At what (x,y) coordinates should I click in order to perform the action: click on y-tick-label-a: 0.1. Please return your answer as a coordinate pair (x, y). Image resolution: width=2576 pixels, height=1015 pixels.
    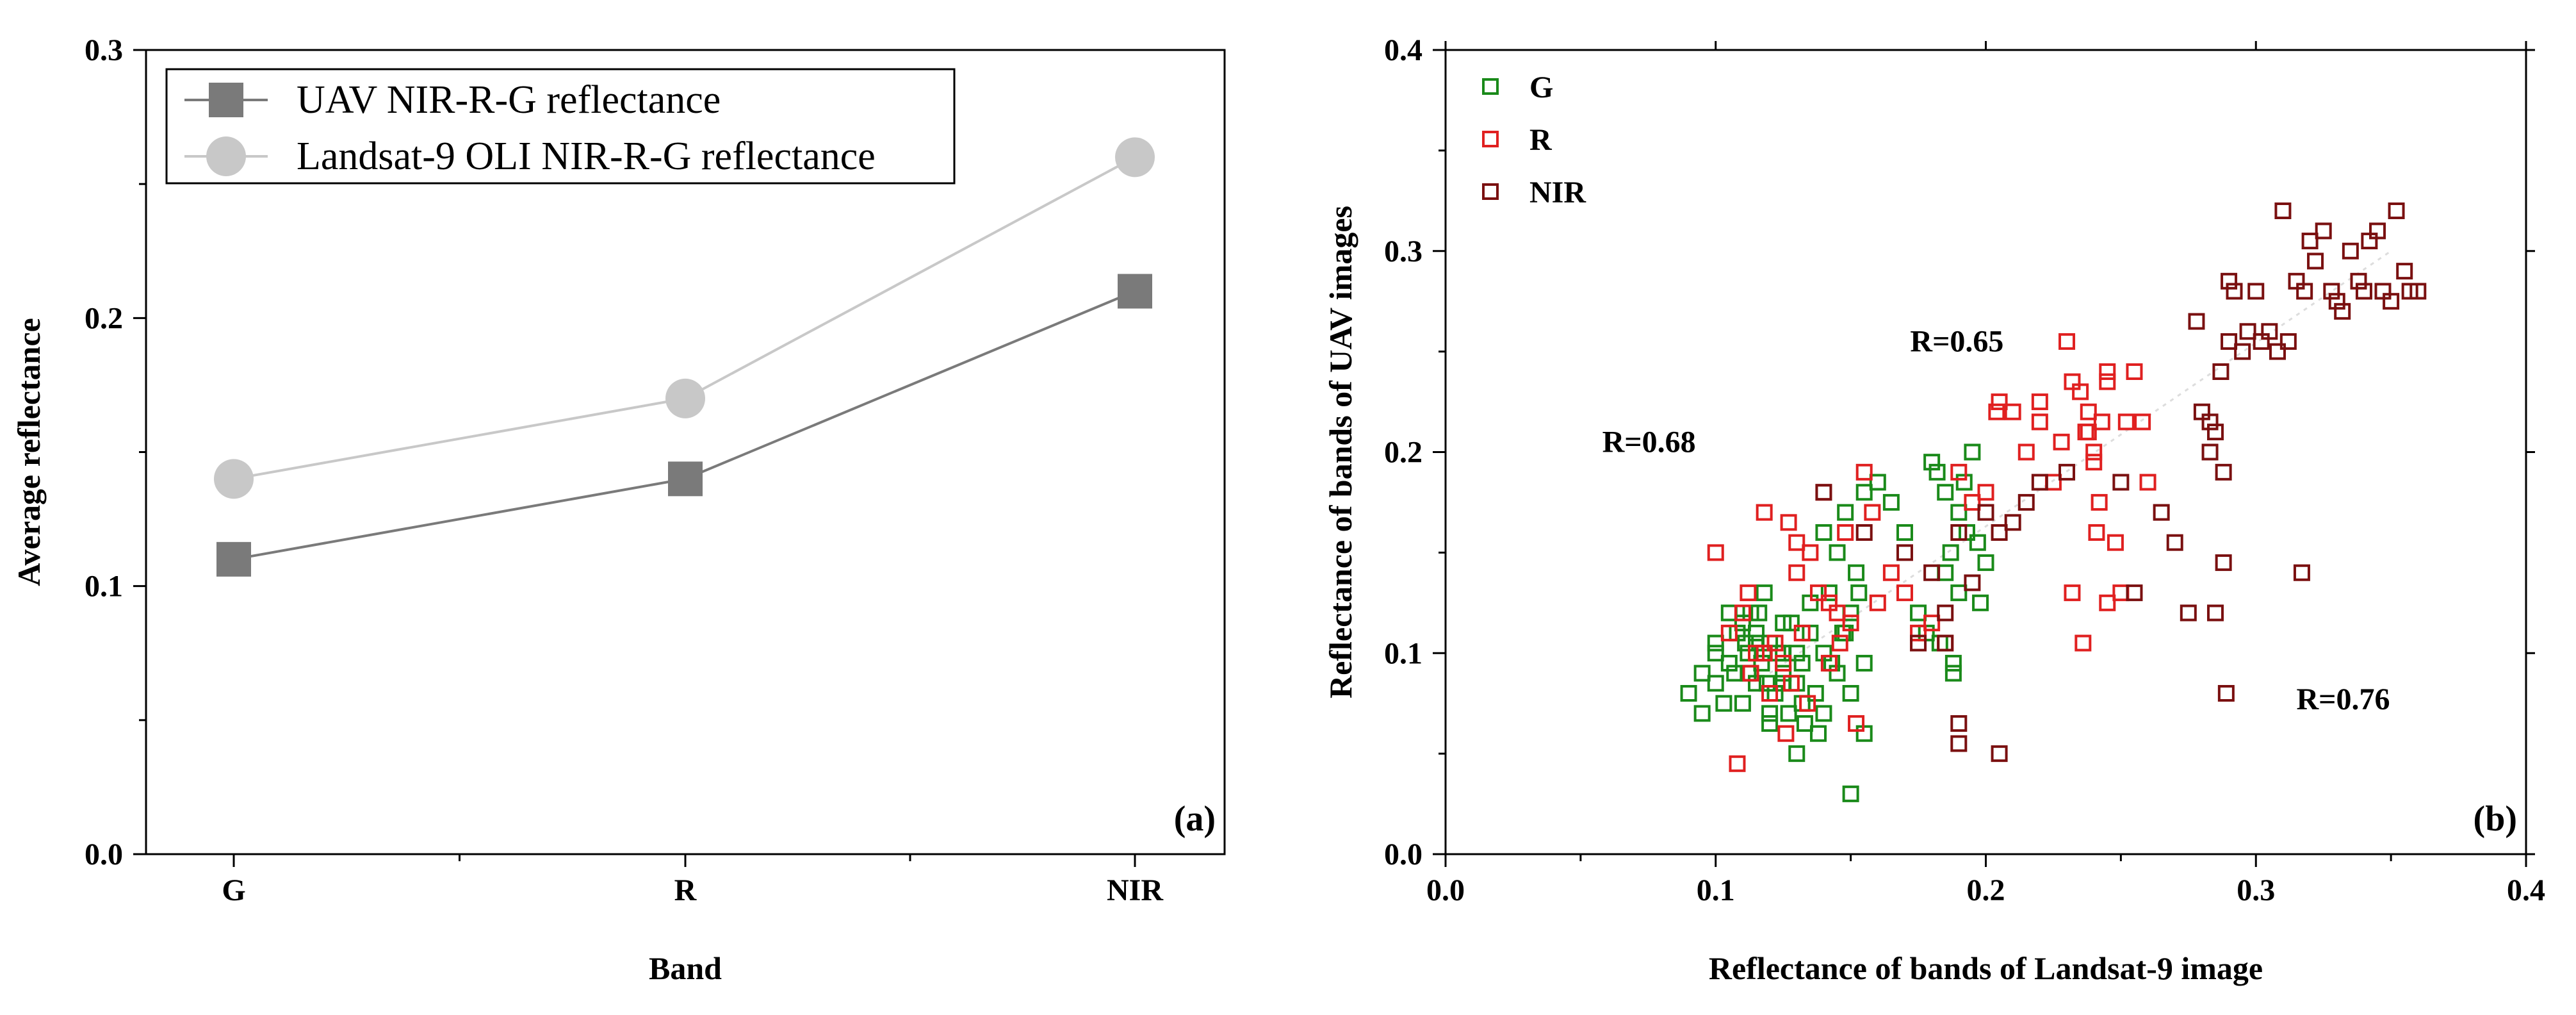
    Looking at the image, I should click on (104, 587).